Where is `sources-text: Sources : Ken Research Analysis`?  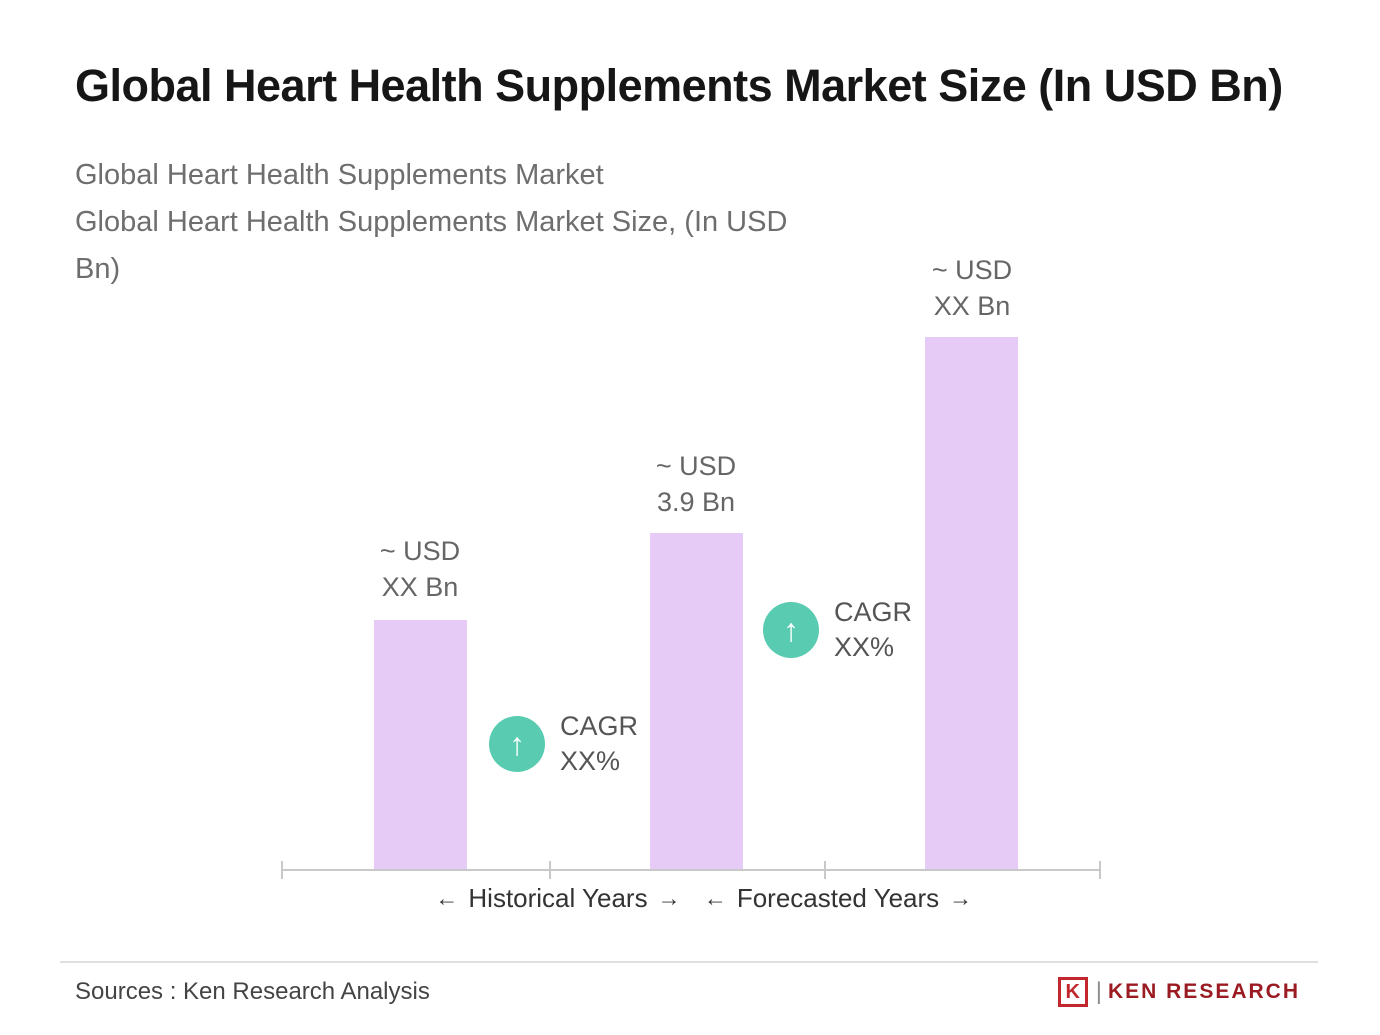 sources-text: Sources : Ken Research Analysis is located at coordinates (252, 991).